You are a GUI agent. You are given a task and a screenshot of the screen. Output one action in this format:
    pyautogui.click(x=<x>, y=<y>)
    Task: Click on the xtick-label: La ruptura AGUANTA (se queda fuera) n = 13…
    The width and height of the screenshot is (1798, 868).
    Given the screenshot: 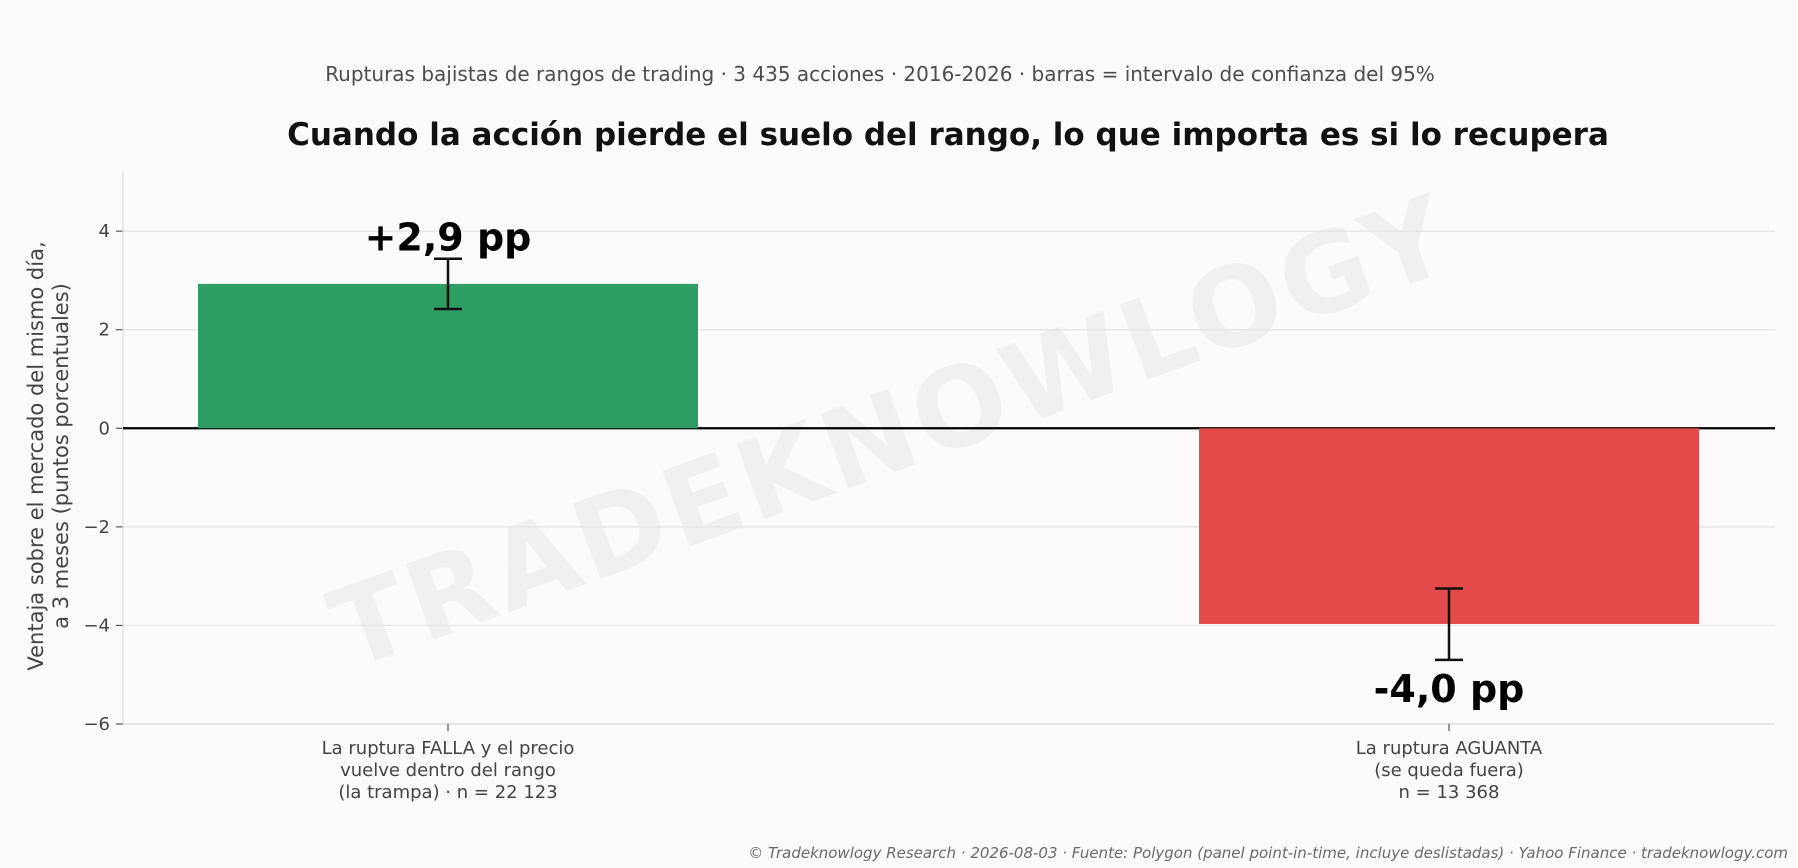 What is the action you would take?
    pyautogui.click(x=1449, y=770)
    